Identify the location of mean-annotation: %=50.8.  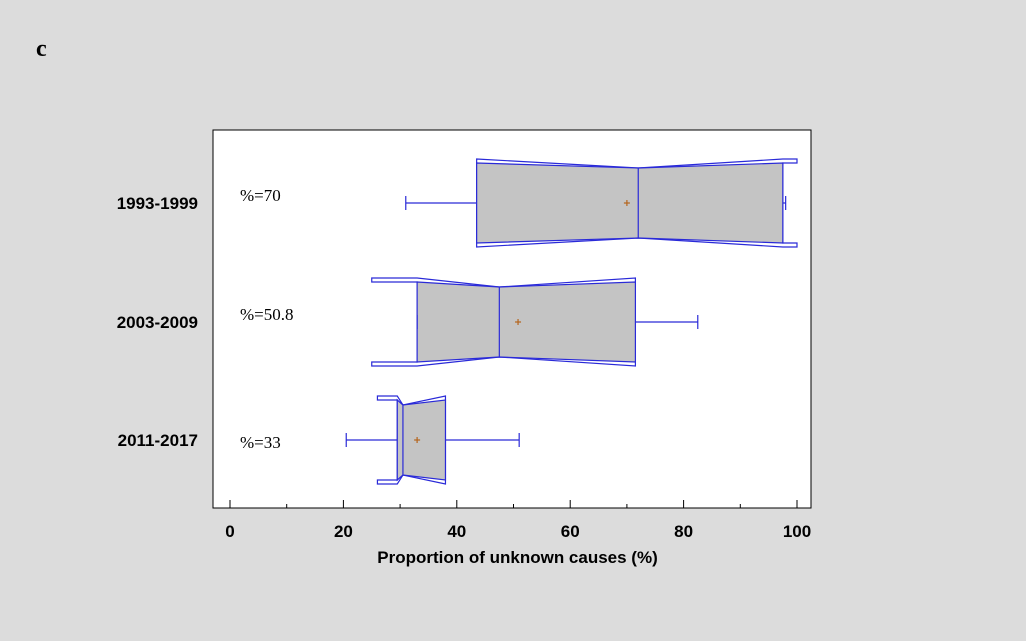
(267, 314).